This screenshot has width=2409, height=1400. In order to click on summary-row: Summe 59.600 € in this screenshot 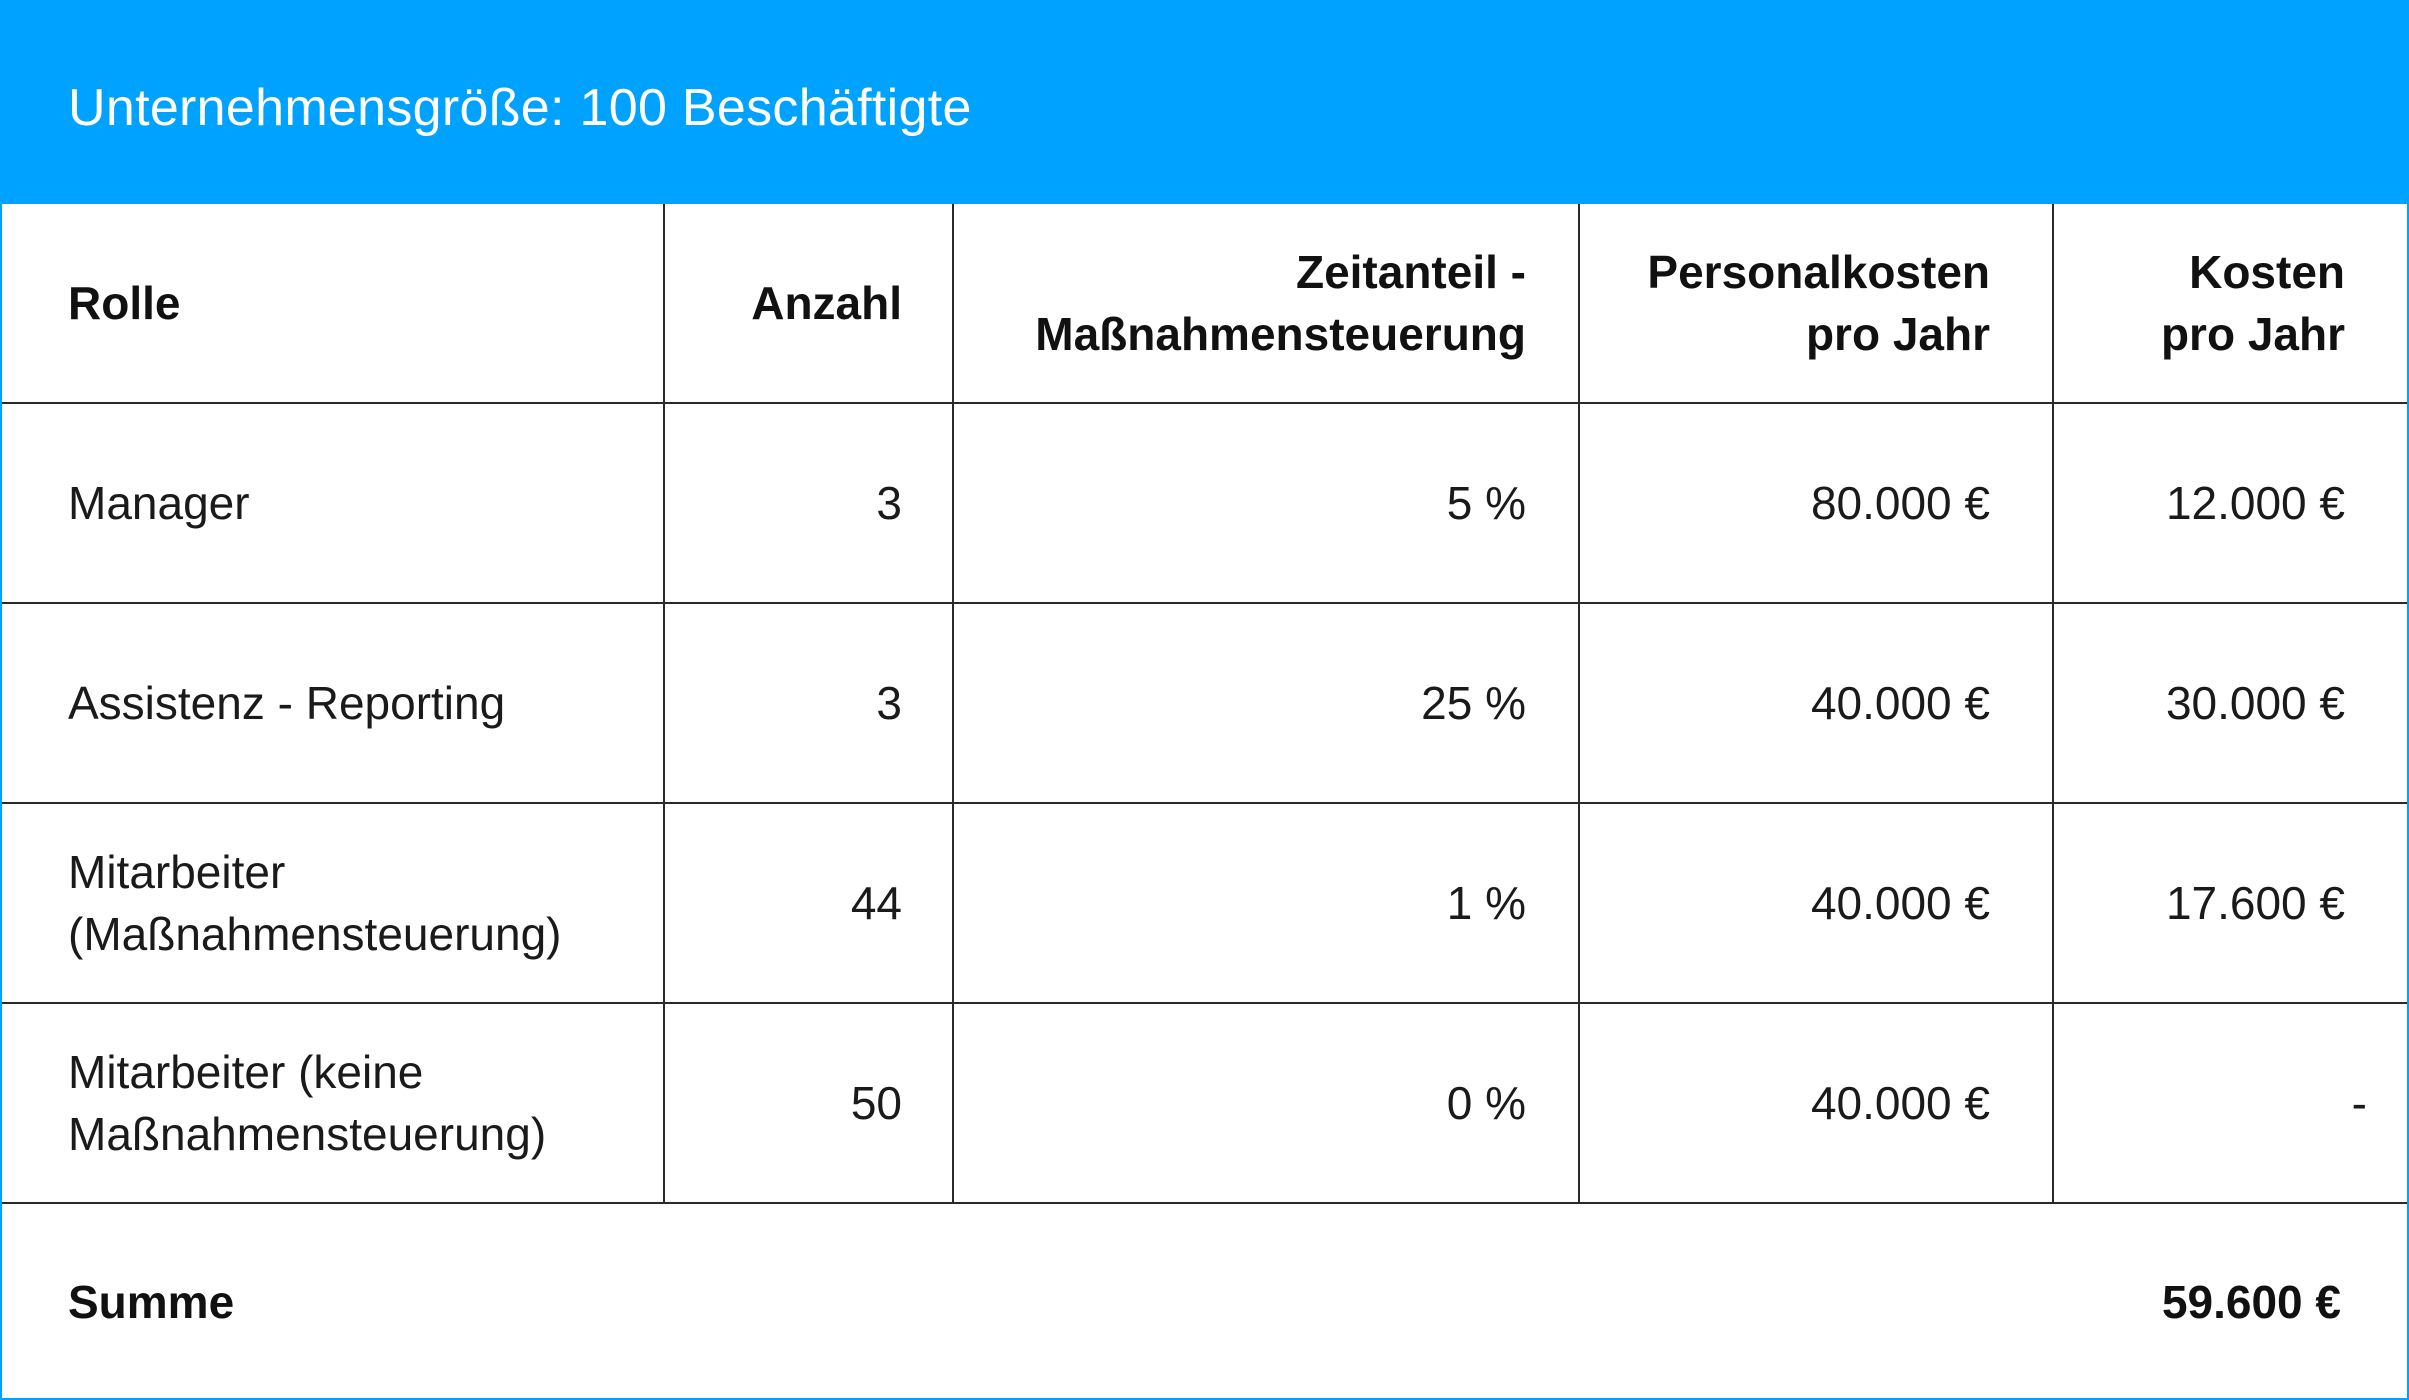, I will do `click(1204, 1301)`.